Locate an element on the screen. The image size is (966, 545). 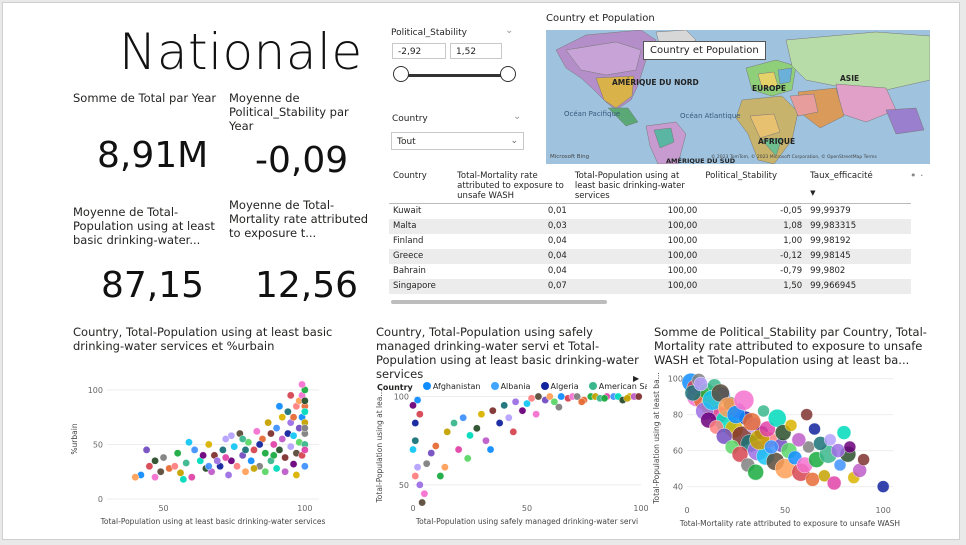
table-row: Finland 0,04 100,00 1,00 99,98192 is located at coordinates (650, 241).